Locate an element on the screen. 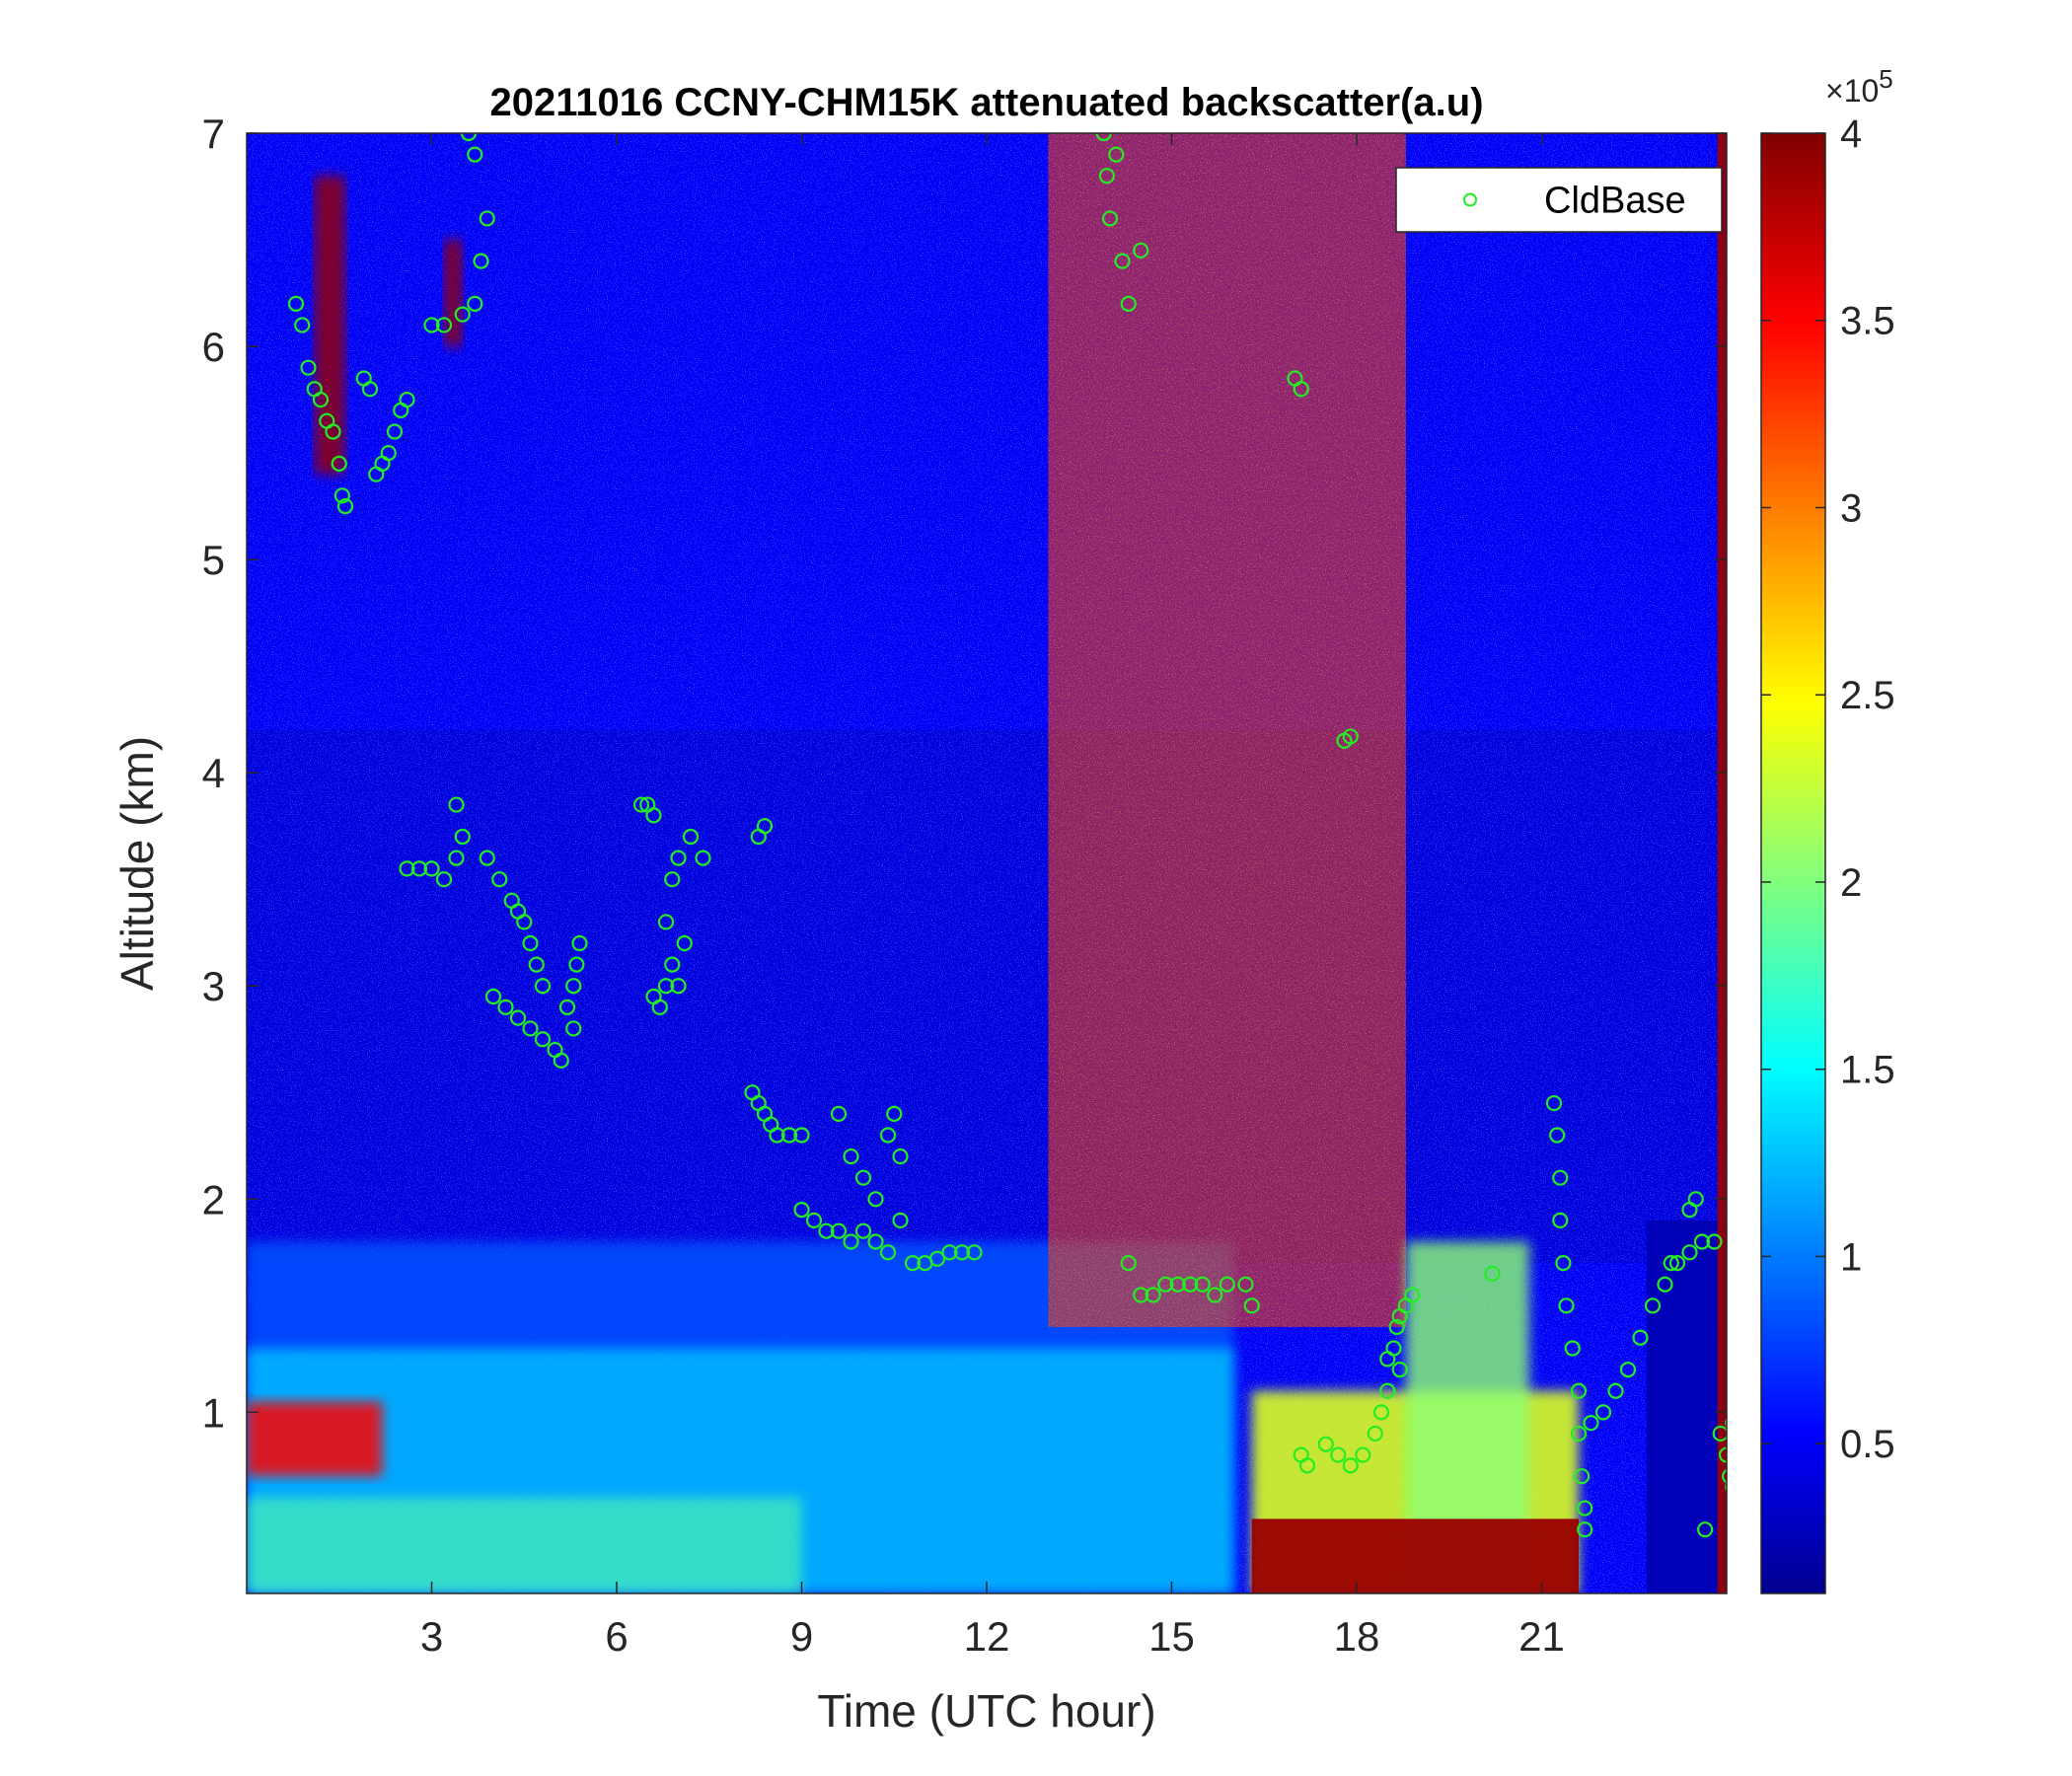  x-tick-label: 6 is located at coordinates (617, 1637).